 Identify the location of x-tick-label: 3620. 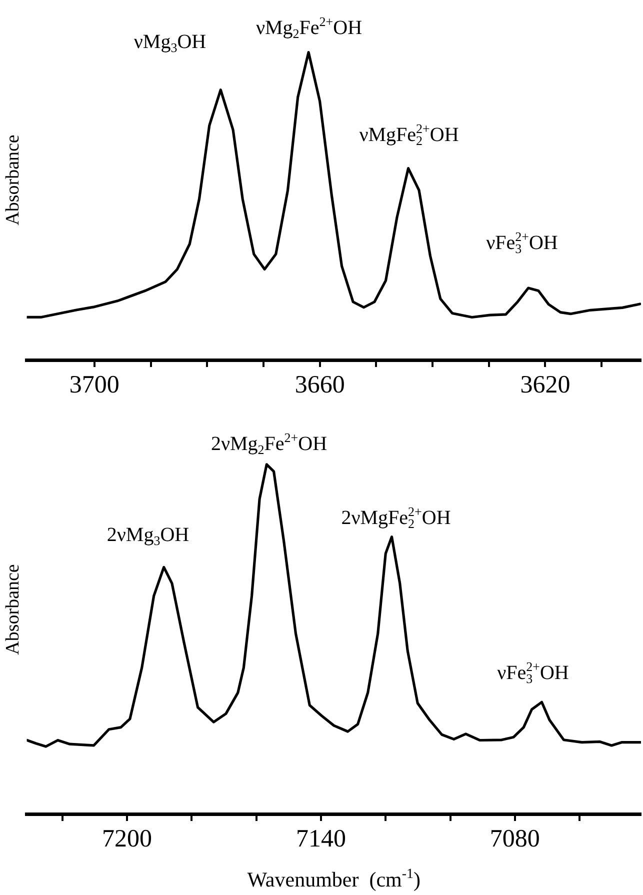
(545, 385).